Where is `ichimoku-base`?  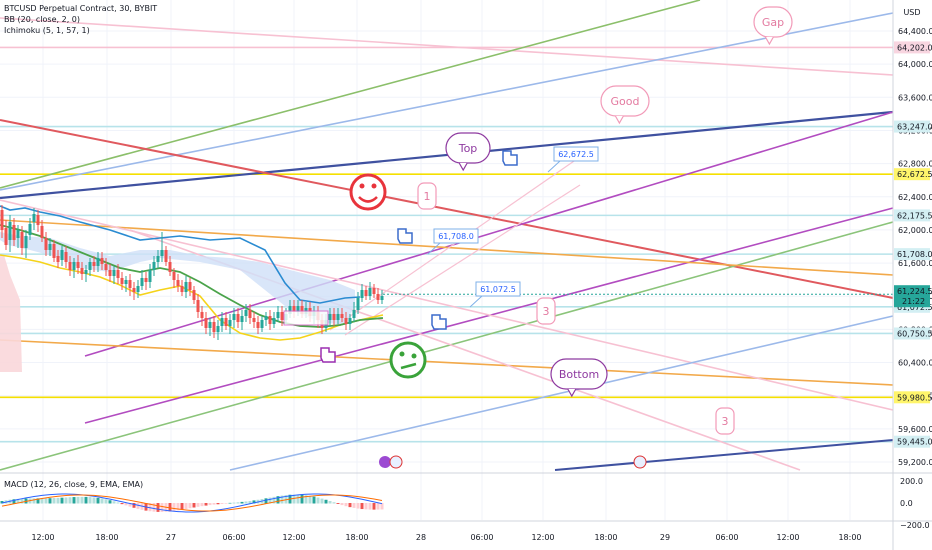
ichimoku-base is located at coordinates (192, 276).